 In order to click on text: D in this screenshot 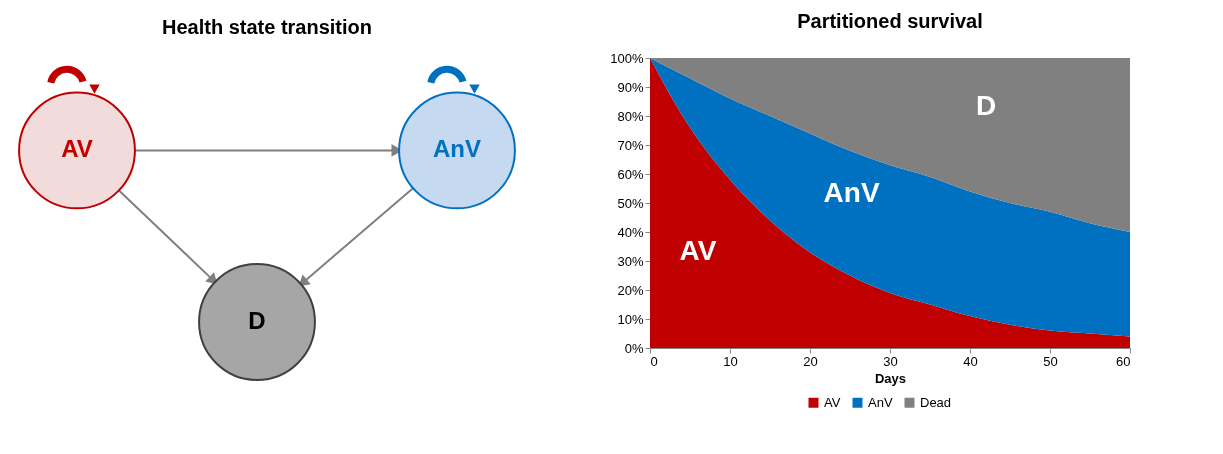, I will do `click(257, 320)`.